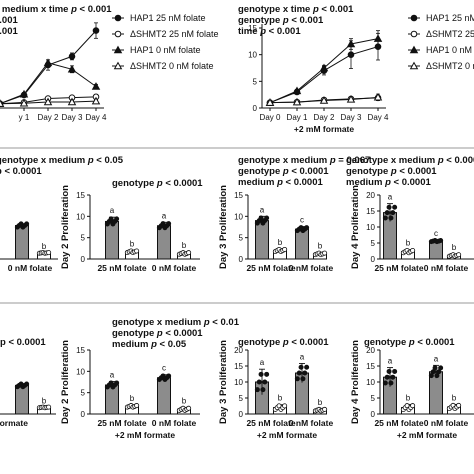 This screenshot has width=474, height=474. I want to click on series-hap1-0-nm, so click(324, 68).